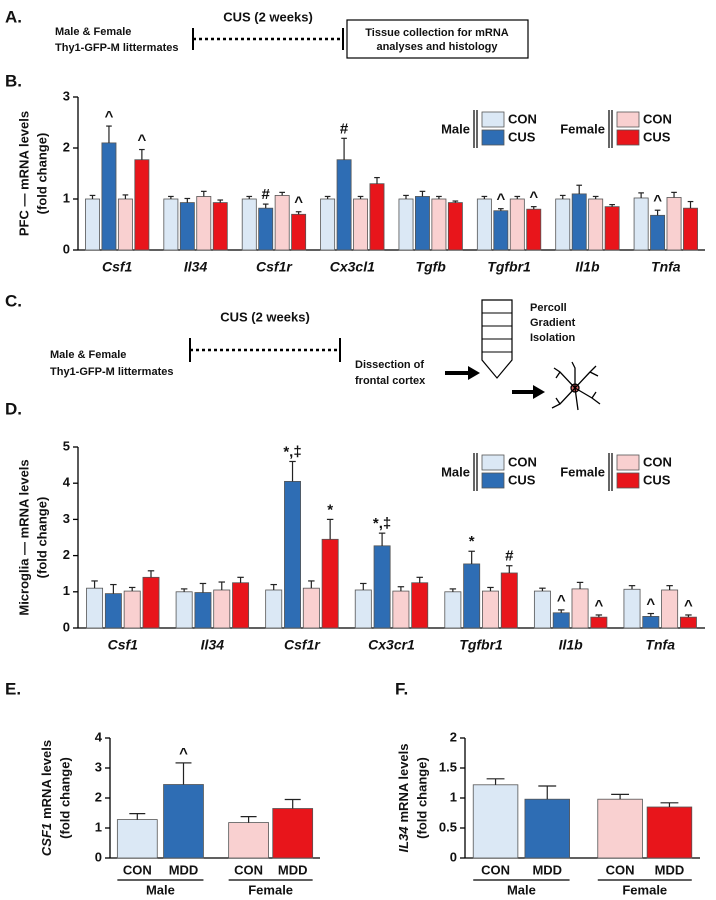  What do you see at coordinates (13, 688) in the screenshot?
I see `panel-label: E.` at bounding box center [13, 688].